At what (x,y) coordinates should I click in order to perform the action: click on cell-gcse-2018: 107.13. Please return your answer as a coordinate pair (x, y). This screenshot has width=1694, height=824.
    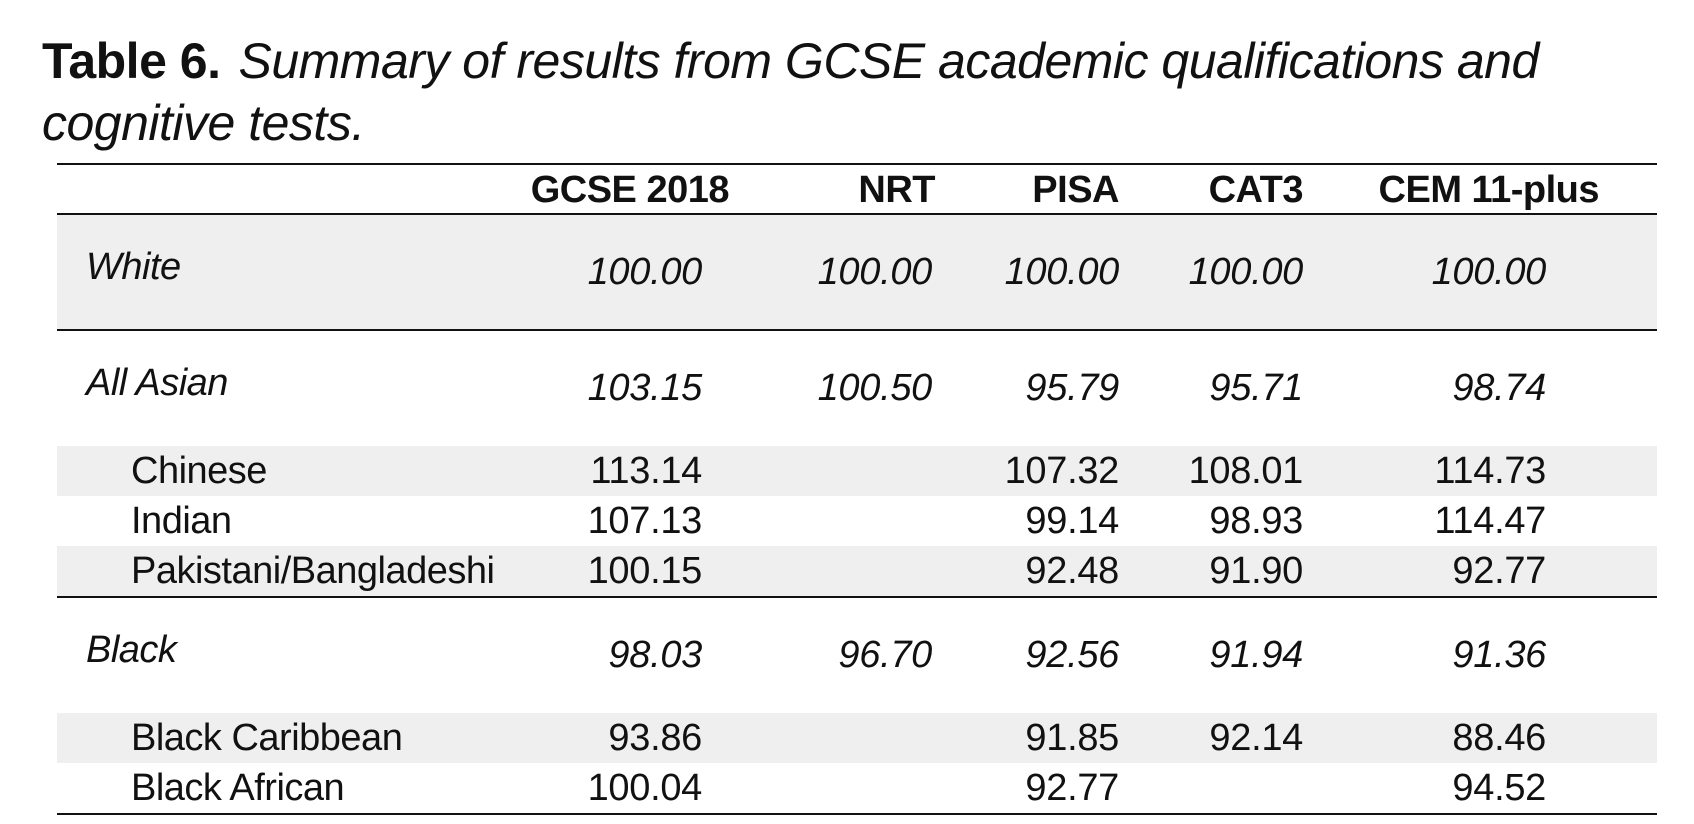
    Looking at the image, I should click on (645, 520).